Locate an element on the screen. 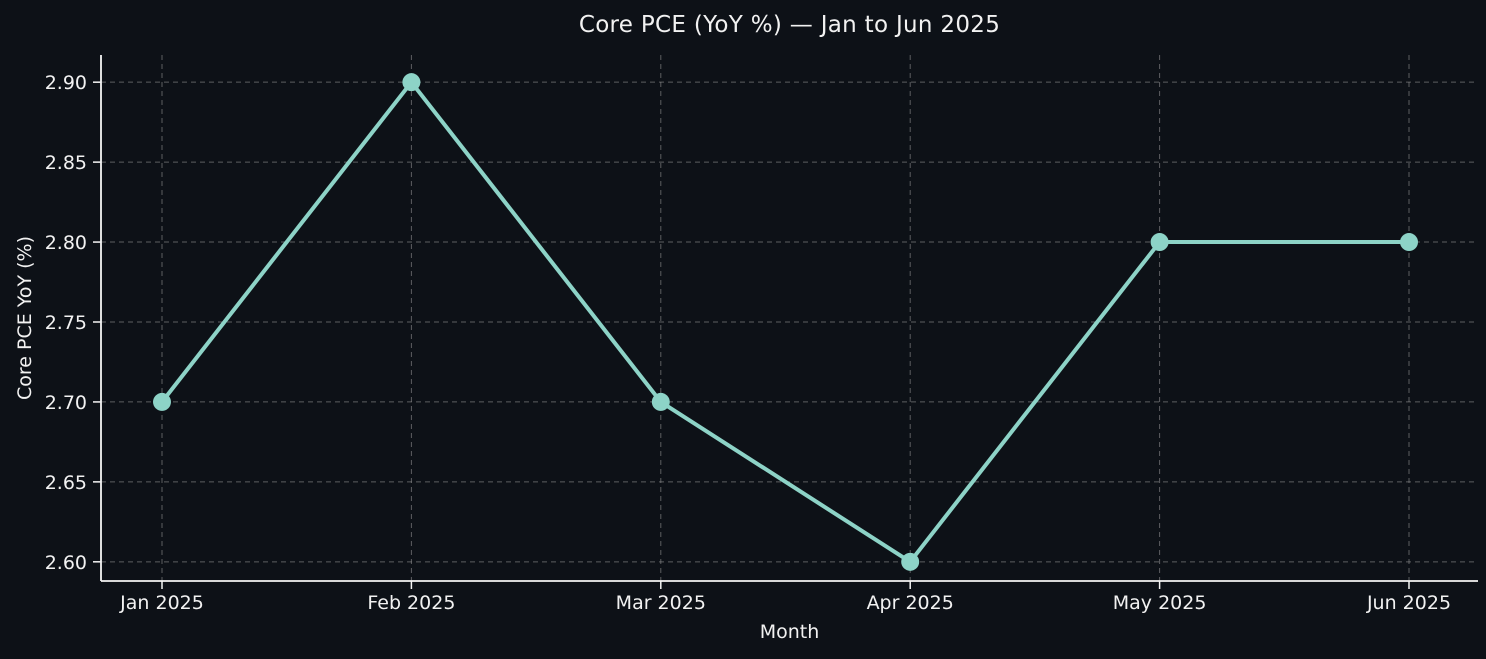  x-tick-label: Apr 2025 is located at coordinates (910, 603).